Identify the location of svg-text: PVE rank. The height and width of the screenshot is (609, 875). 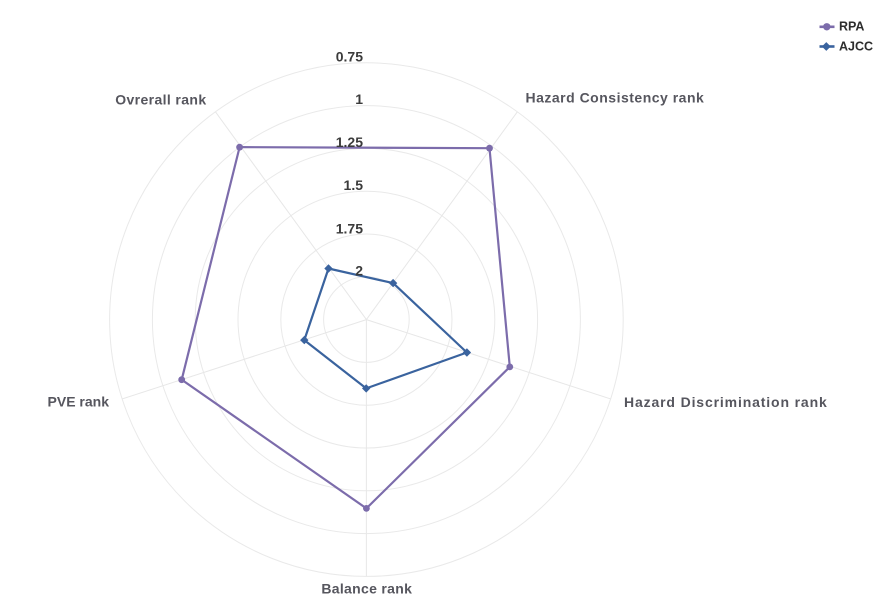
(79, 402).